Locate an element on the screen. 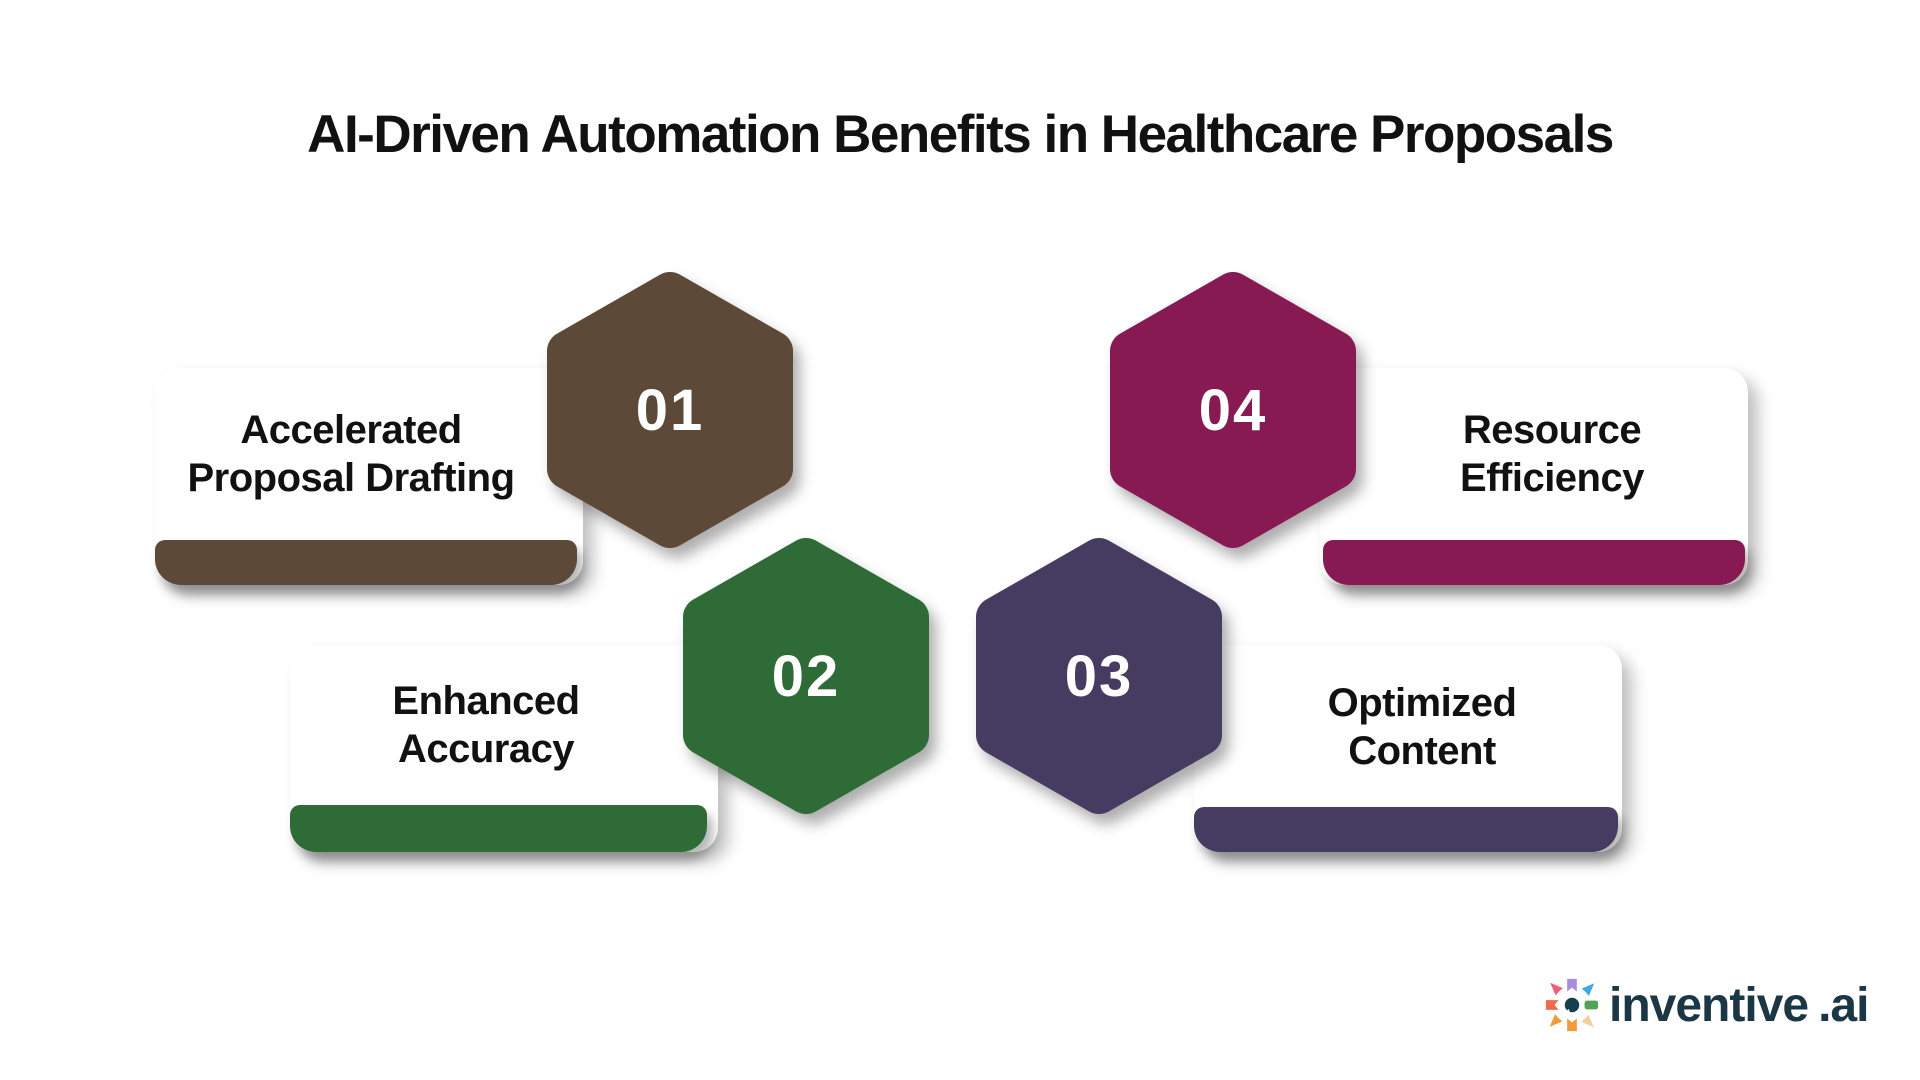  hexagon-01: 01 is located at coordinates (670, 420).